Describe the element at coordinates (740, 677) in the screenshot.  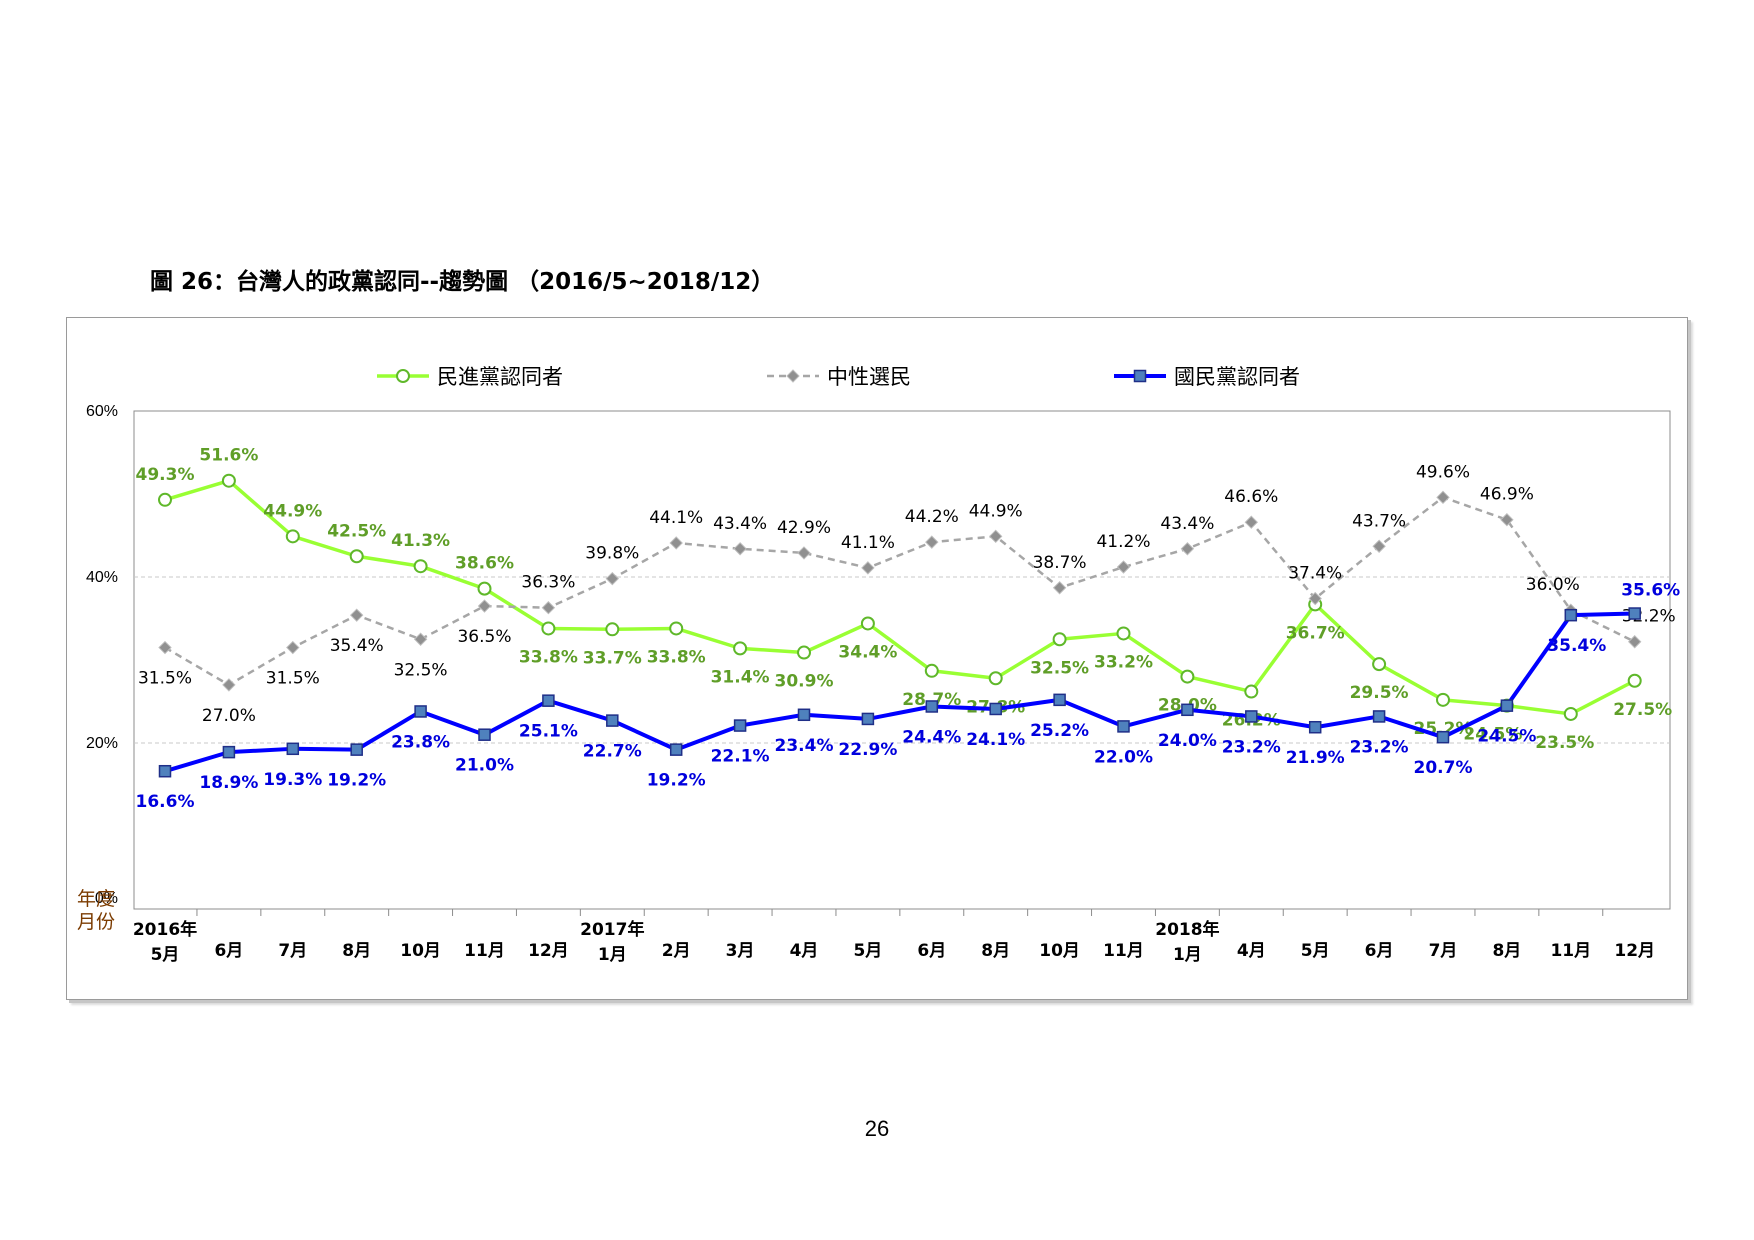
I see `dpp-data-label: 31.4%` at that location.